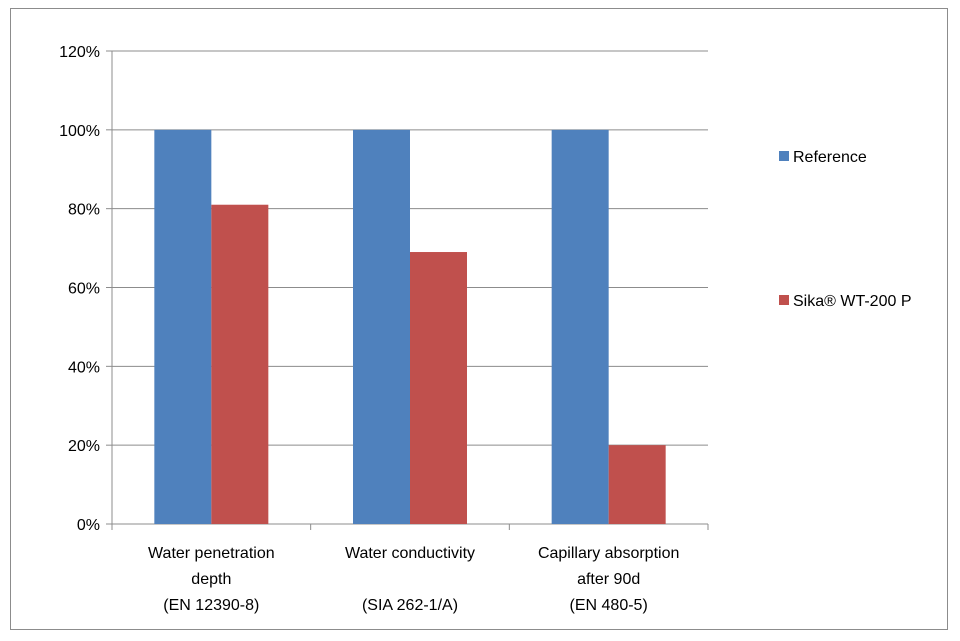 This screenshot has width=960, height=641. What do you see at coordinates (84, 210) in the screenshot?
I see `y-tick-label: 80%` at bounding box center [84, 210].